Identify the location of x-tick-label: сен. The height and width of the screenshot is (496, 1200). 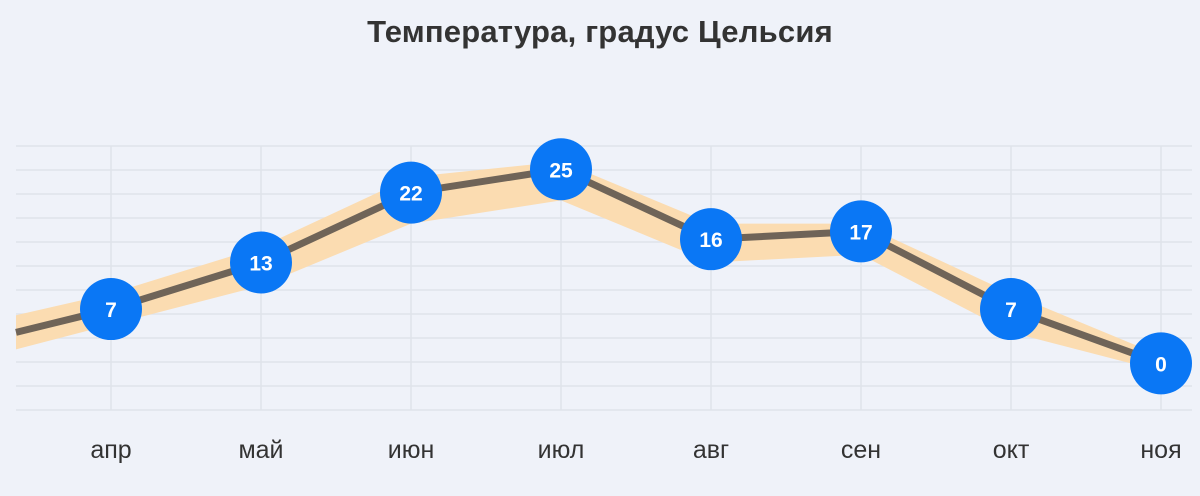
(861, 450).